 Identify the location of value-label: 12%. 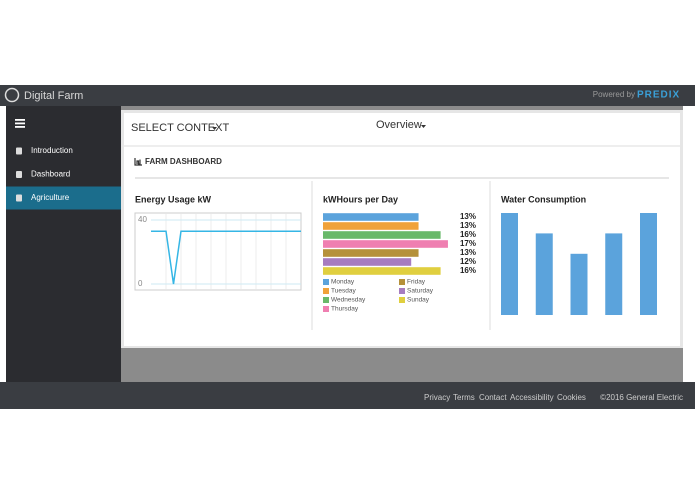
(468, 261).